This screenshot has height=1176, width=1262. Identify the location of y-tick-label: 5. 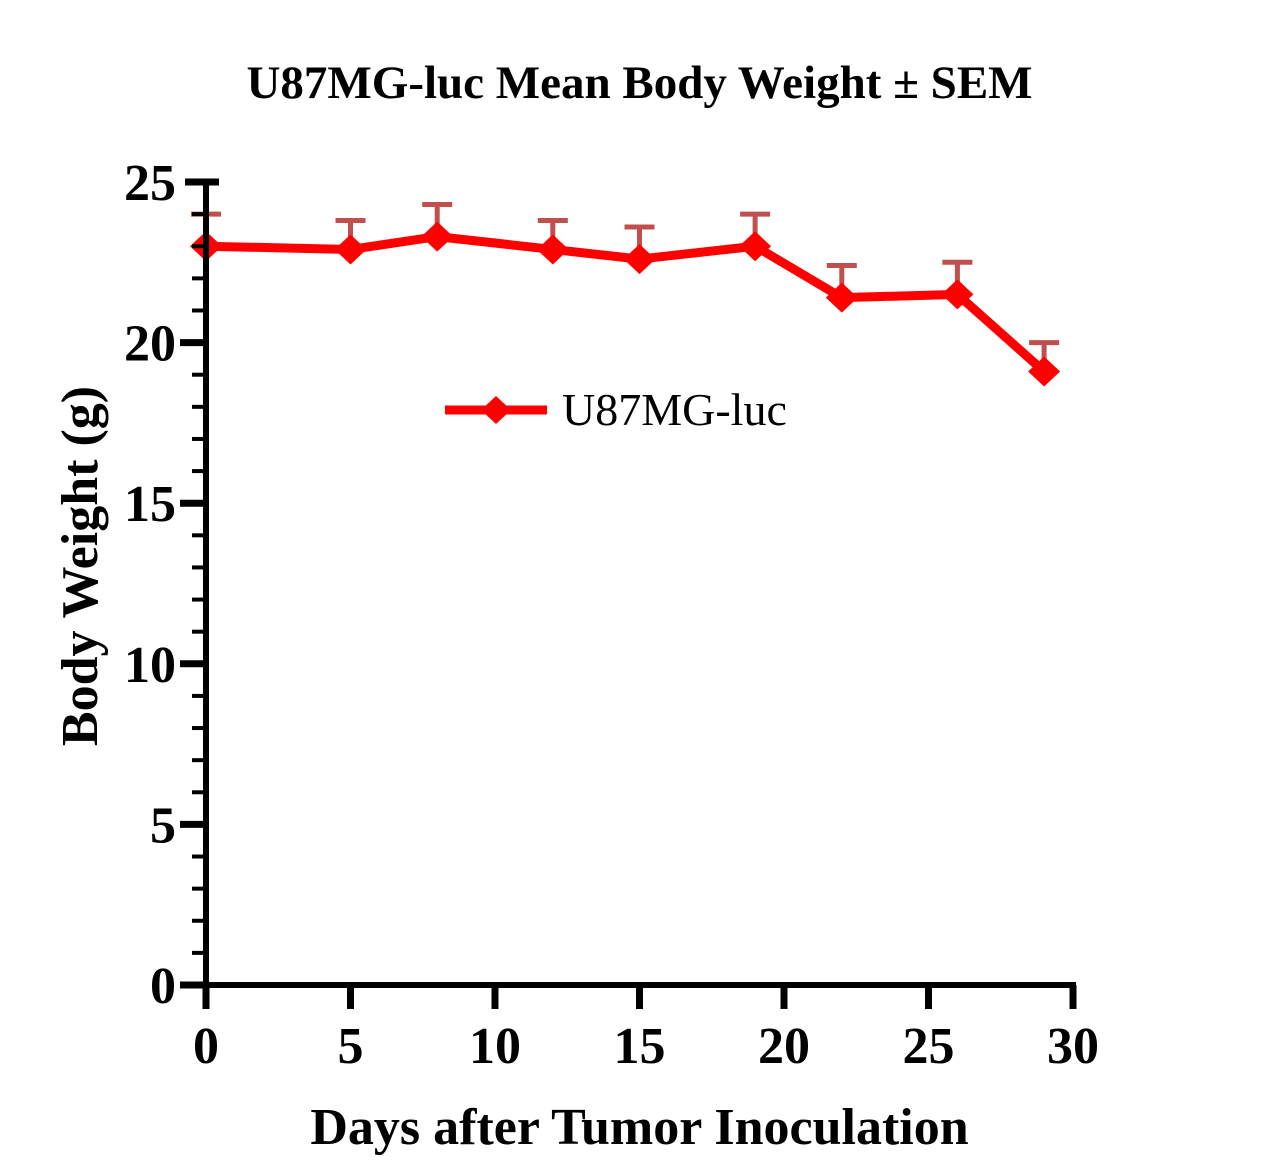
(163, 825).